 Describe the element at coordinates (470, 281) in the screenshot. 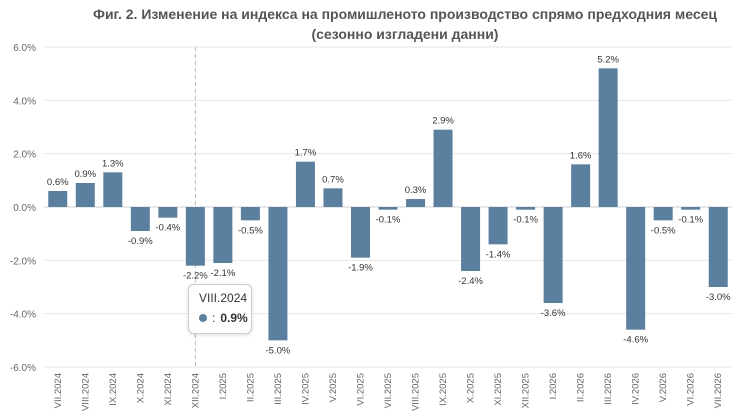

I see `data-label: -2.4%` at that location.